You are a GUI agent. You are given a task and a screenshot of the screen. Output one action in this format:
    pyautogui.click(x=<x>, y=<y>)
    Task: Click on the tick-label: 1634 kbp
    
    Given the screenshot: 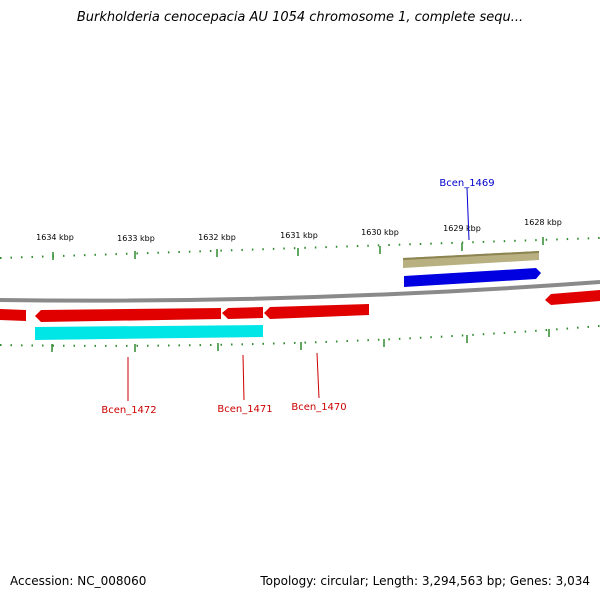 What is the action you would take?
    pyautogui.click(x=55, y=237)
    